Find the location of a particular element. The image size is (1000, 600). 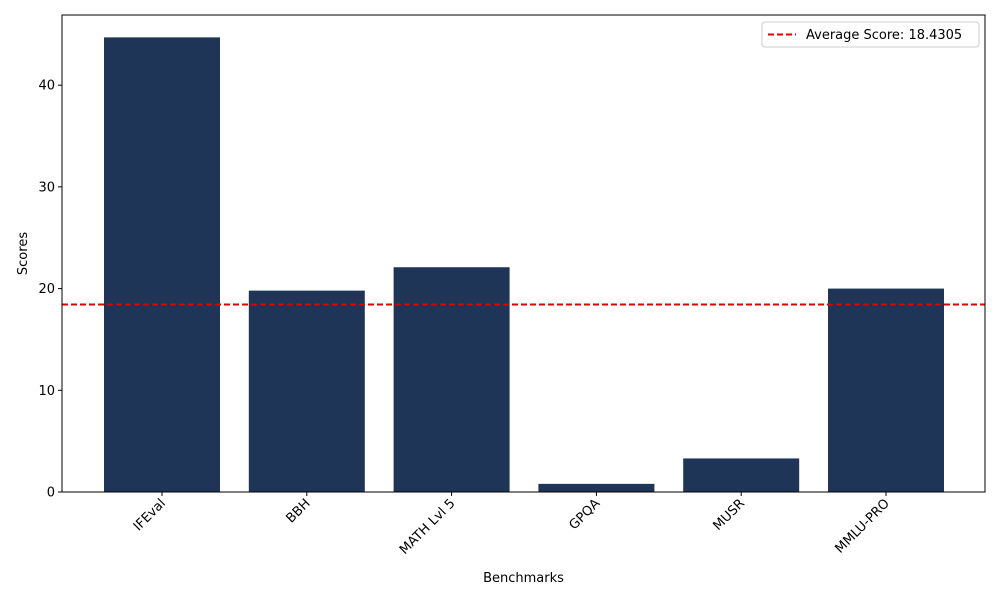

x-axis-title: Benchmarks is located at coordinates (523, 578).